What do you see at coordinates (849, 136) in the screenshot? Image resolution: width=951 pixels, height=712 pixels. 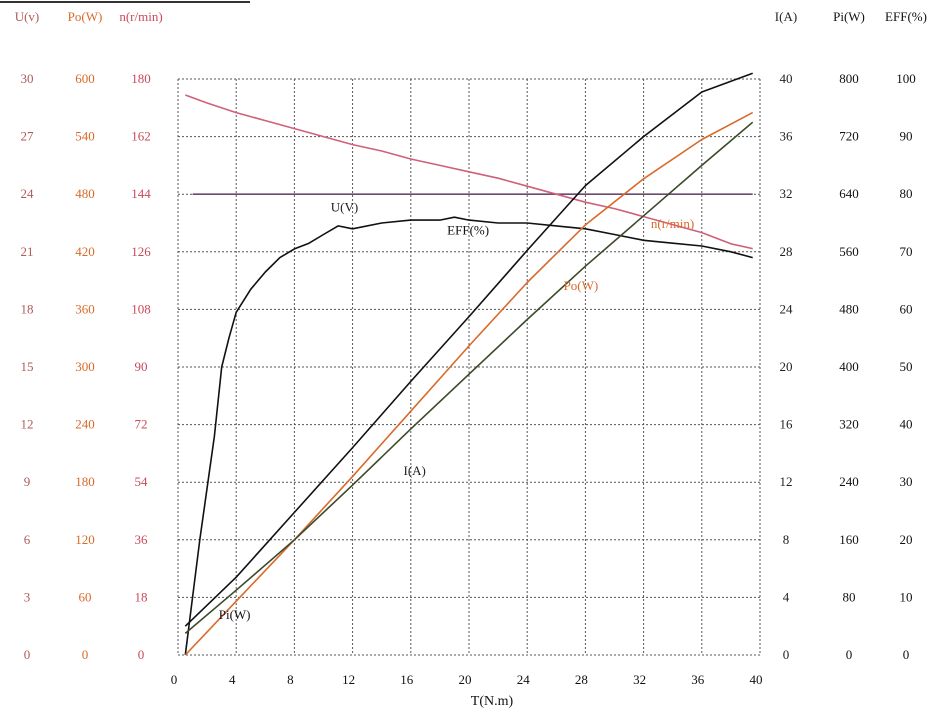 I see `right-axis-tick: 720` at bounding box center [849, 136].